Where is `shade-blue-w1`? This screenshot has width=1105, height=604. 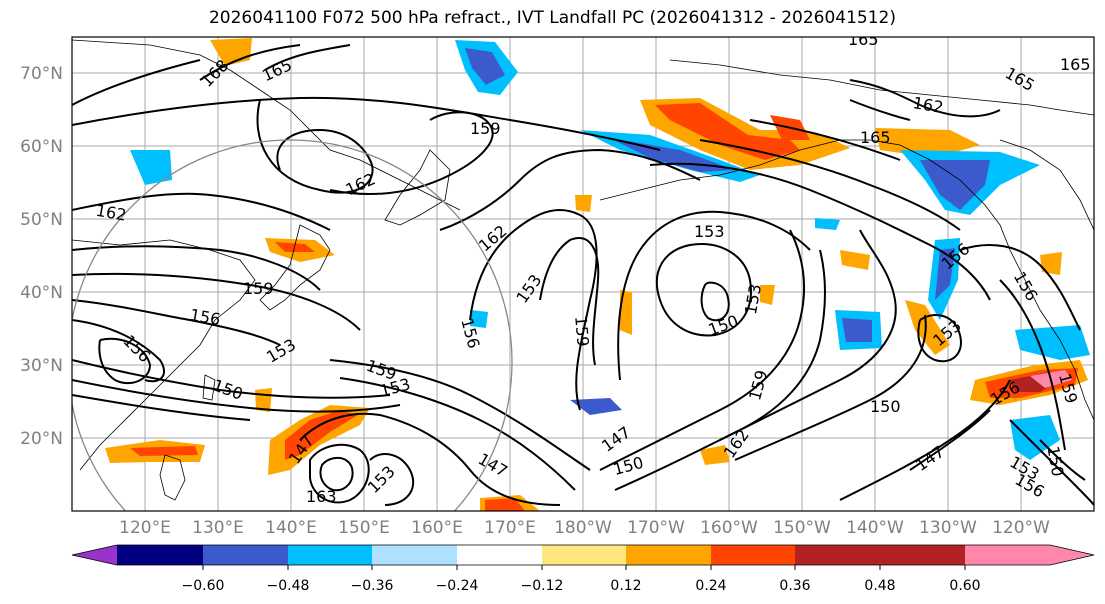
shade-blue-w1 is located at coordinates (151, 167).